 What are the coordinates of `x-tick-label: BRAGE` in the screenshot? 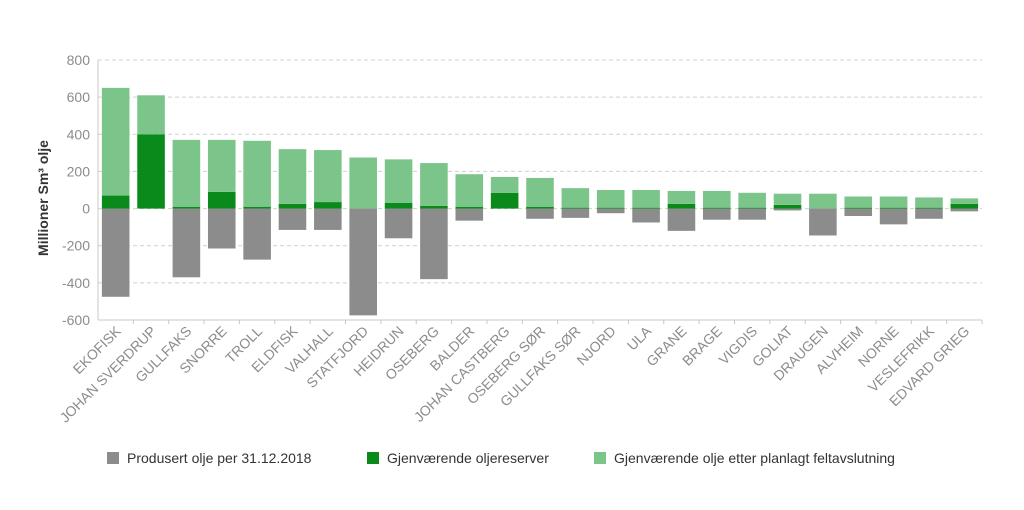 It's located at (702, 346).